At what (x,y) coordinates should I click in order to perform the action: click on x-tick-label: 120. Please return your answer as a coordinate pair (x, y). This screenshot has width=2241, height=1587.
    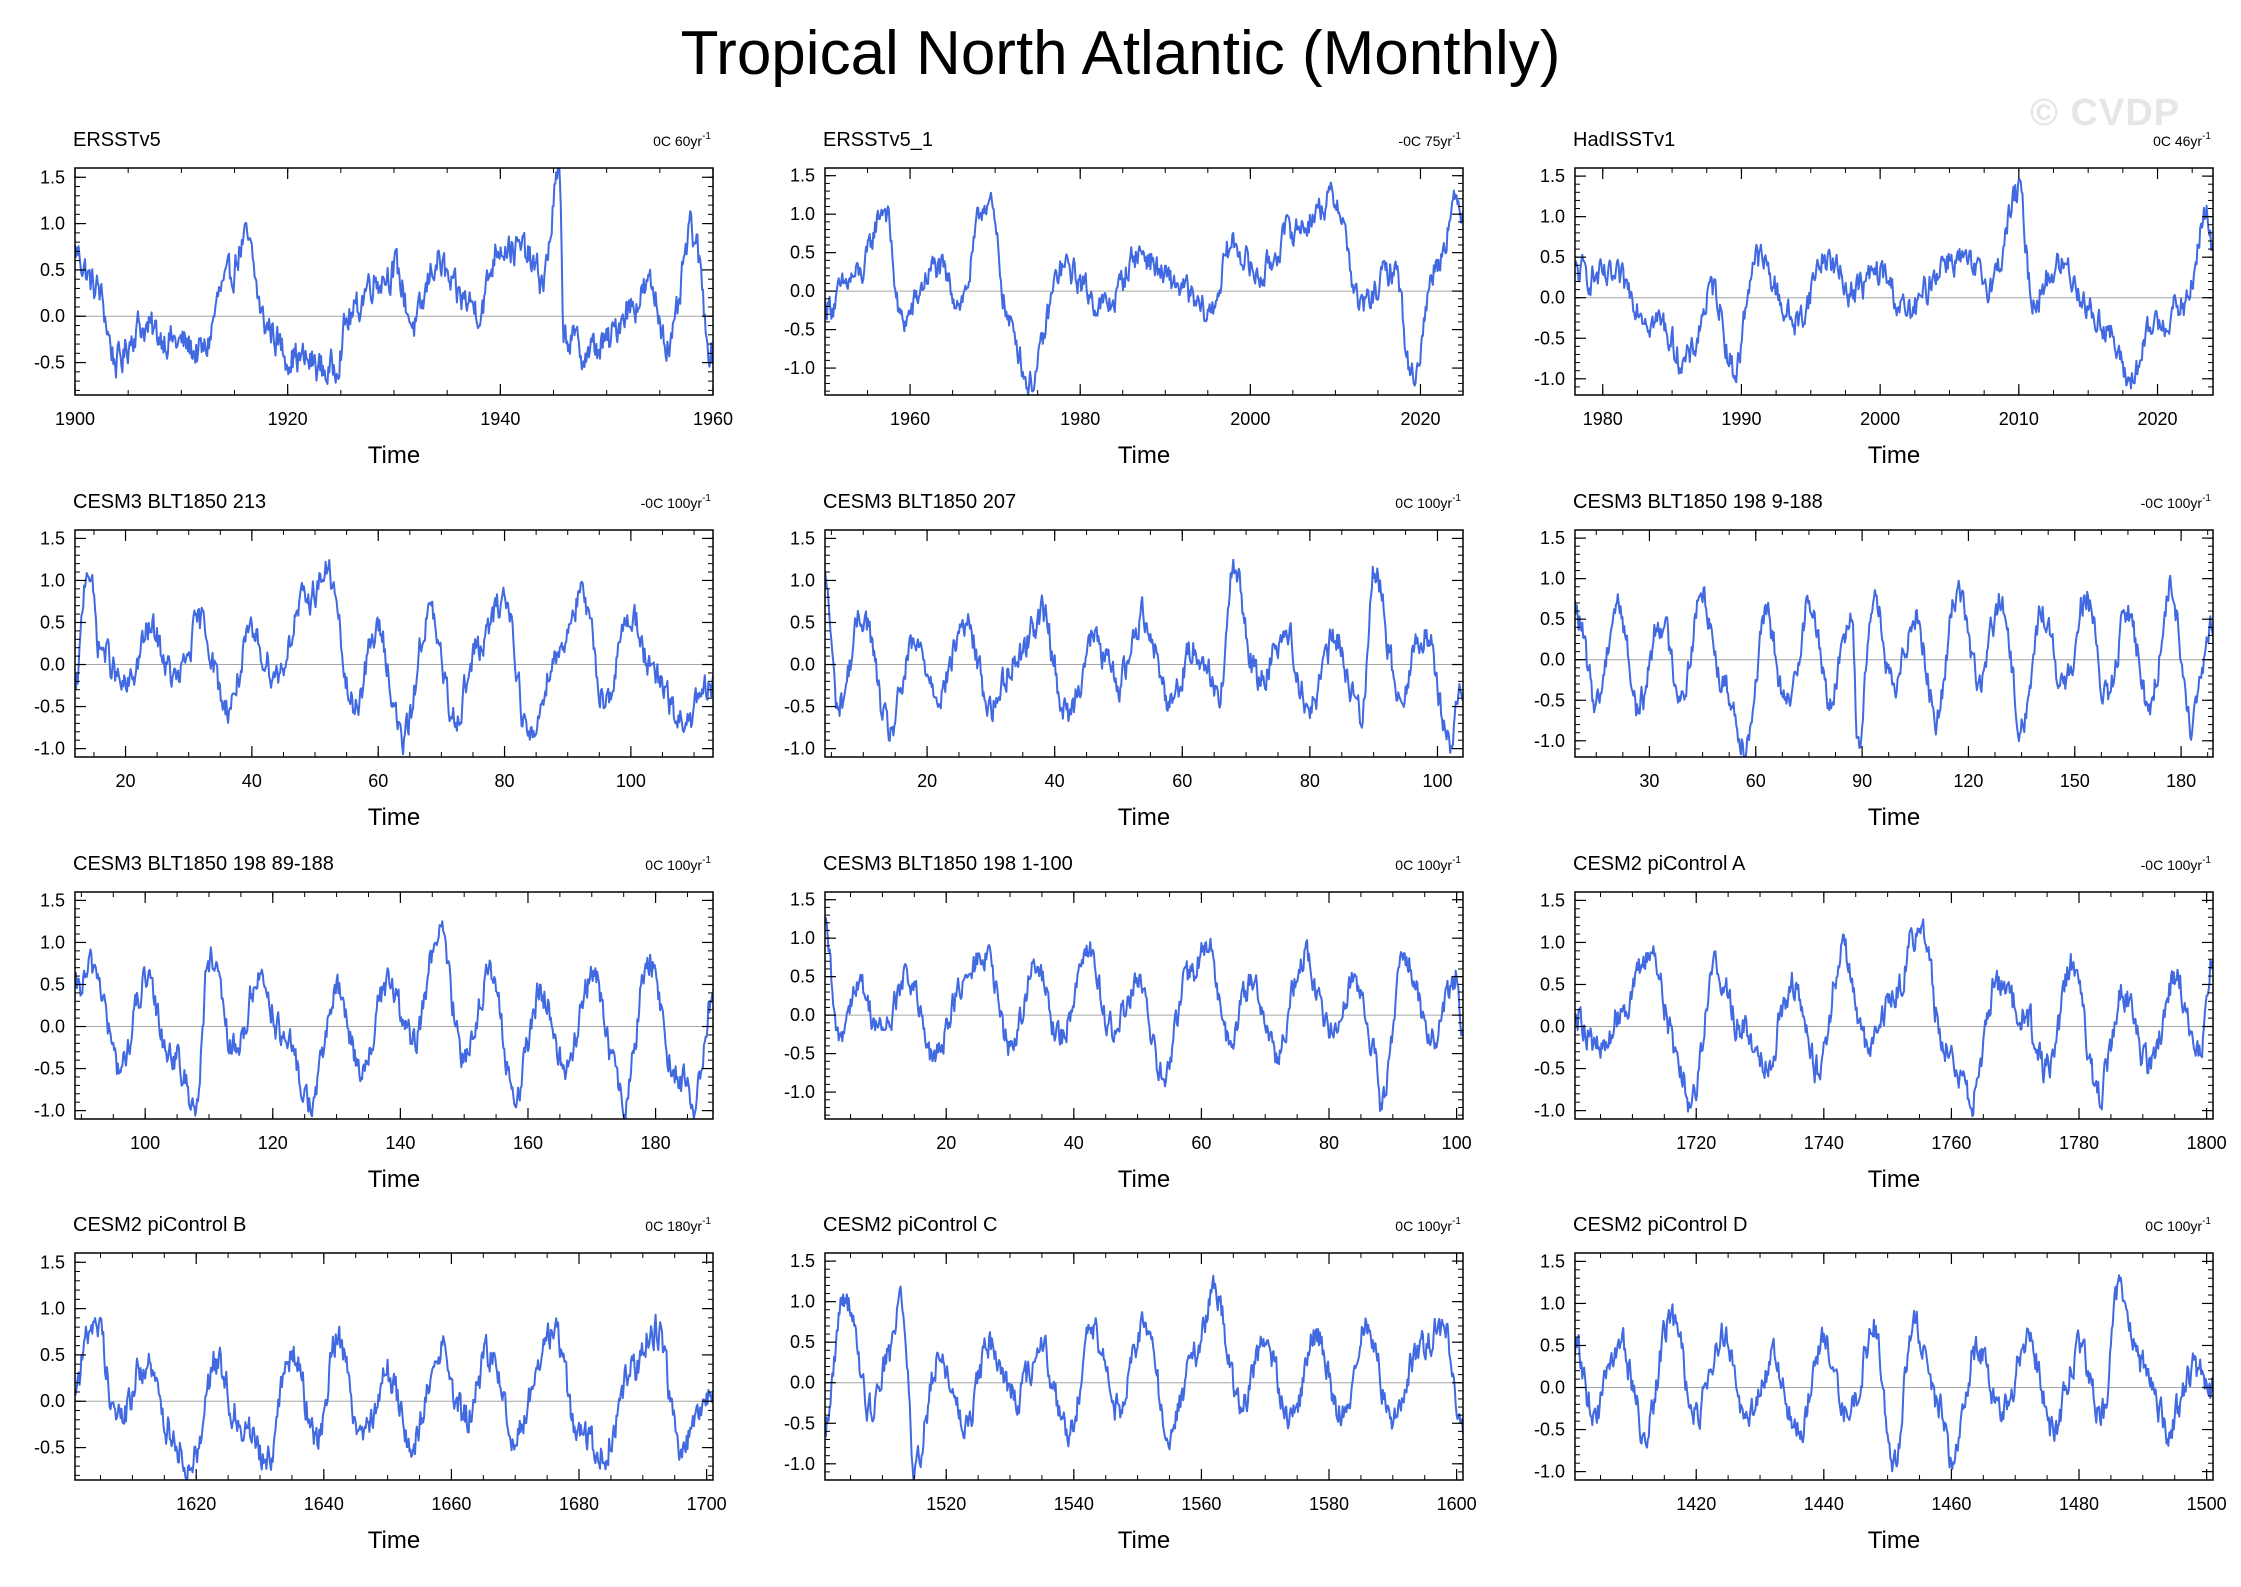
    Looking at the image, I should click on (1968, 781).